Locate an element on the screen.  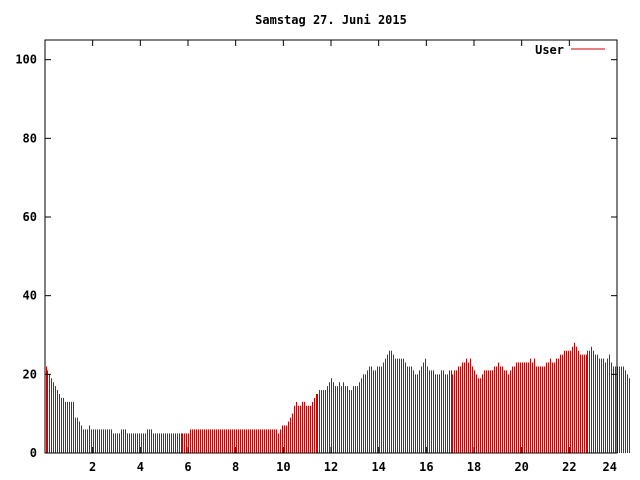
y-tick-label: 40 is located at coordinates (30, 296).